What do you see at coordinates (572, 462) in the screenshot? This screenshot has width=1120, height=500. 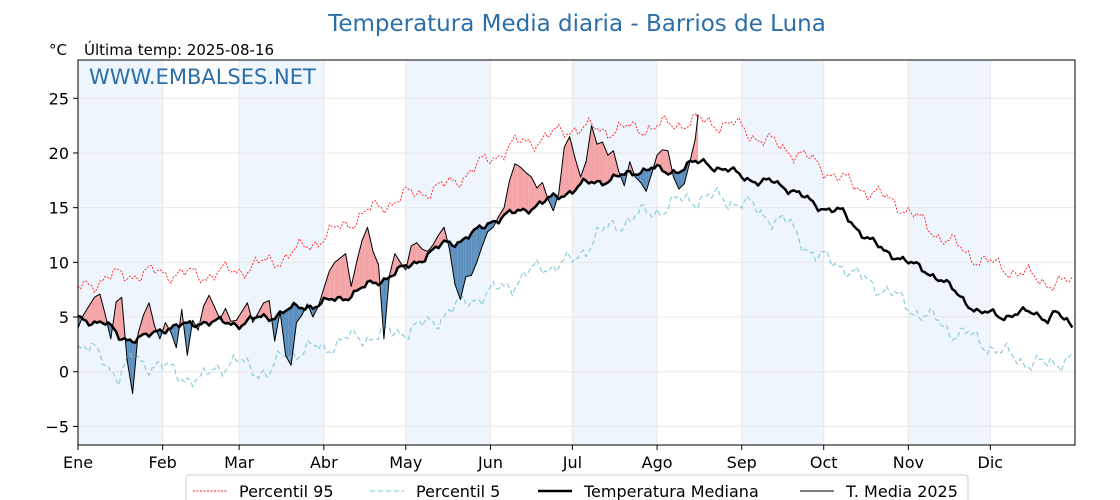 I see `x-tick-label-6: Jul` at bounding box center [572, 462].